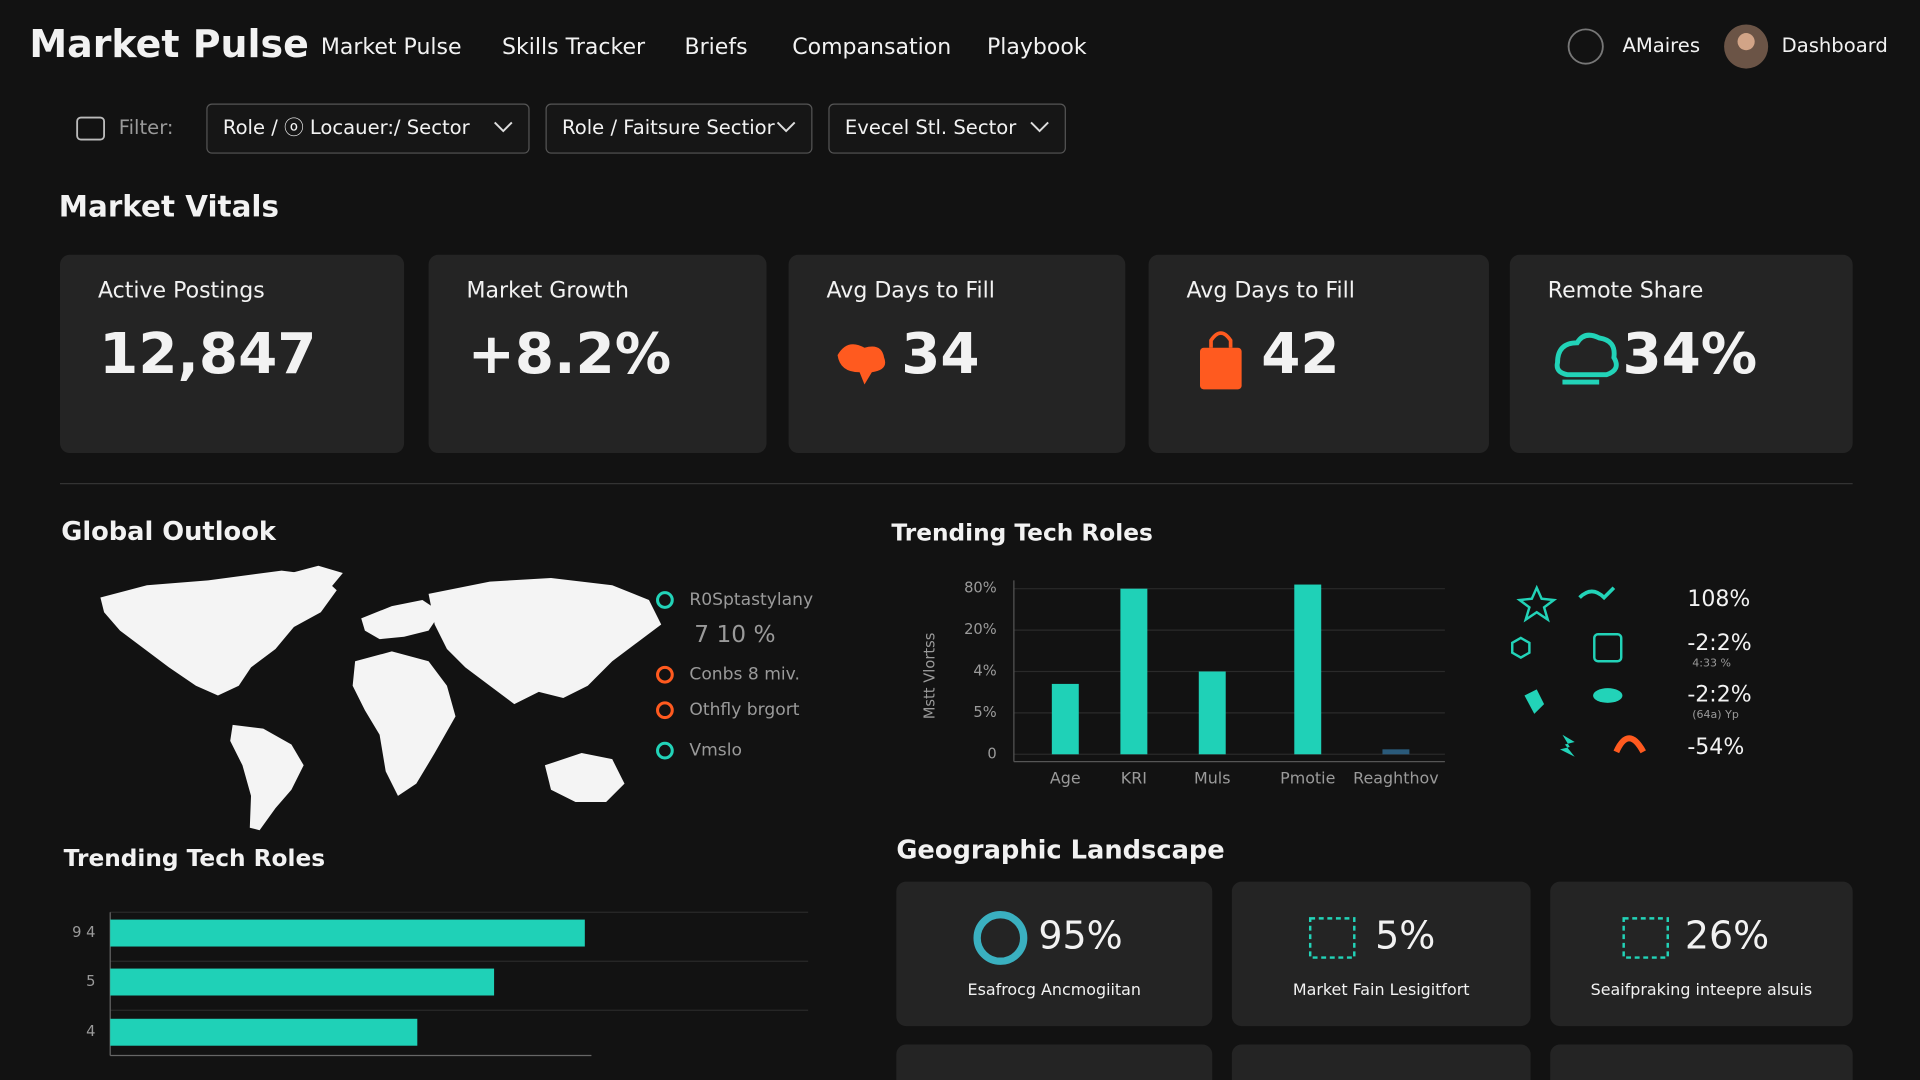 The image size is (1920, 1080). I want to click on kpi-label: Market Growth, so click(548, 290).